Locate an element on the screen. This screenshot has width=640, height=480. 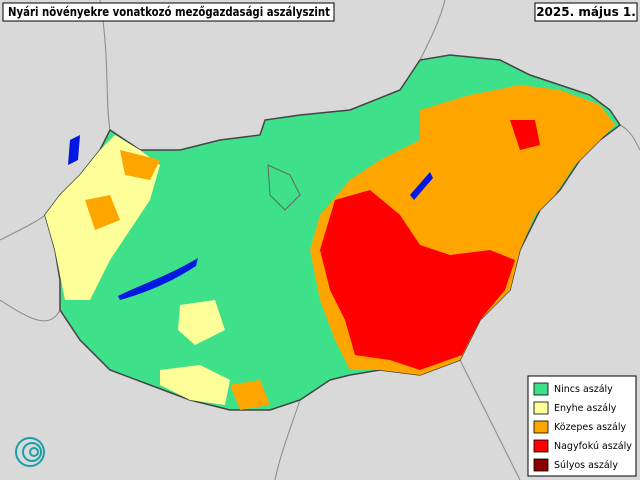
lake-ferto is located at coordinates (74, 150).